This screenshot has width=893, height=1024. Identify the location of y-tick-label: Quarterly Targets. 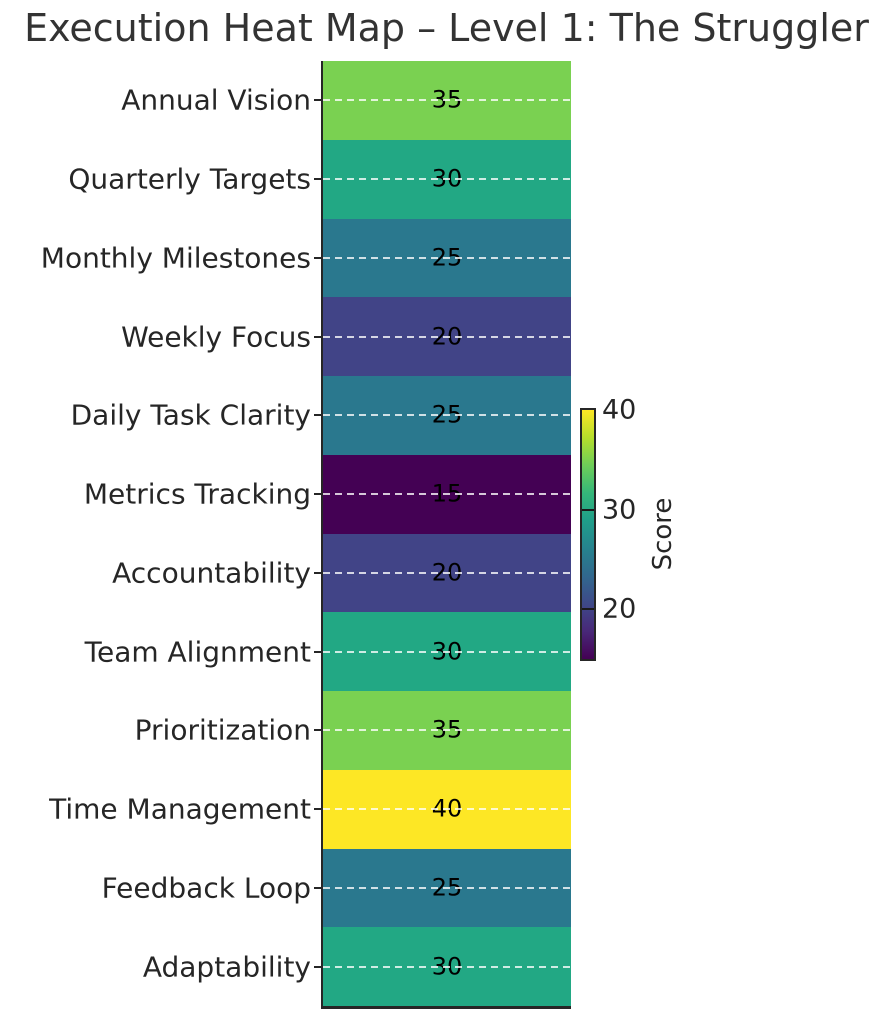
(189, 179).